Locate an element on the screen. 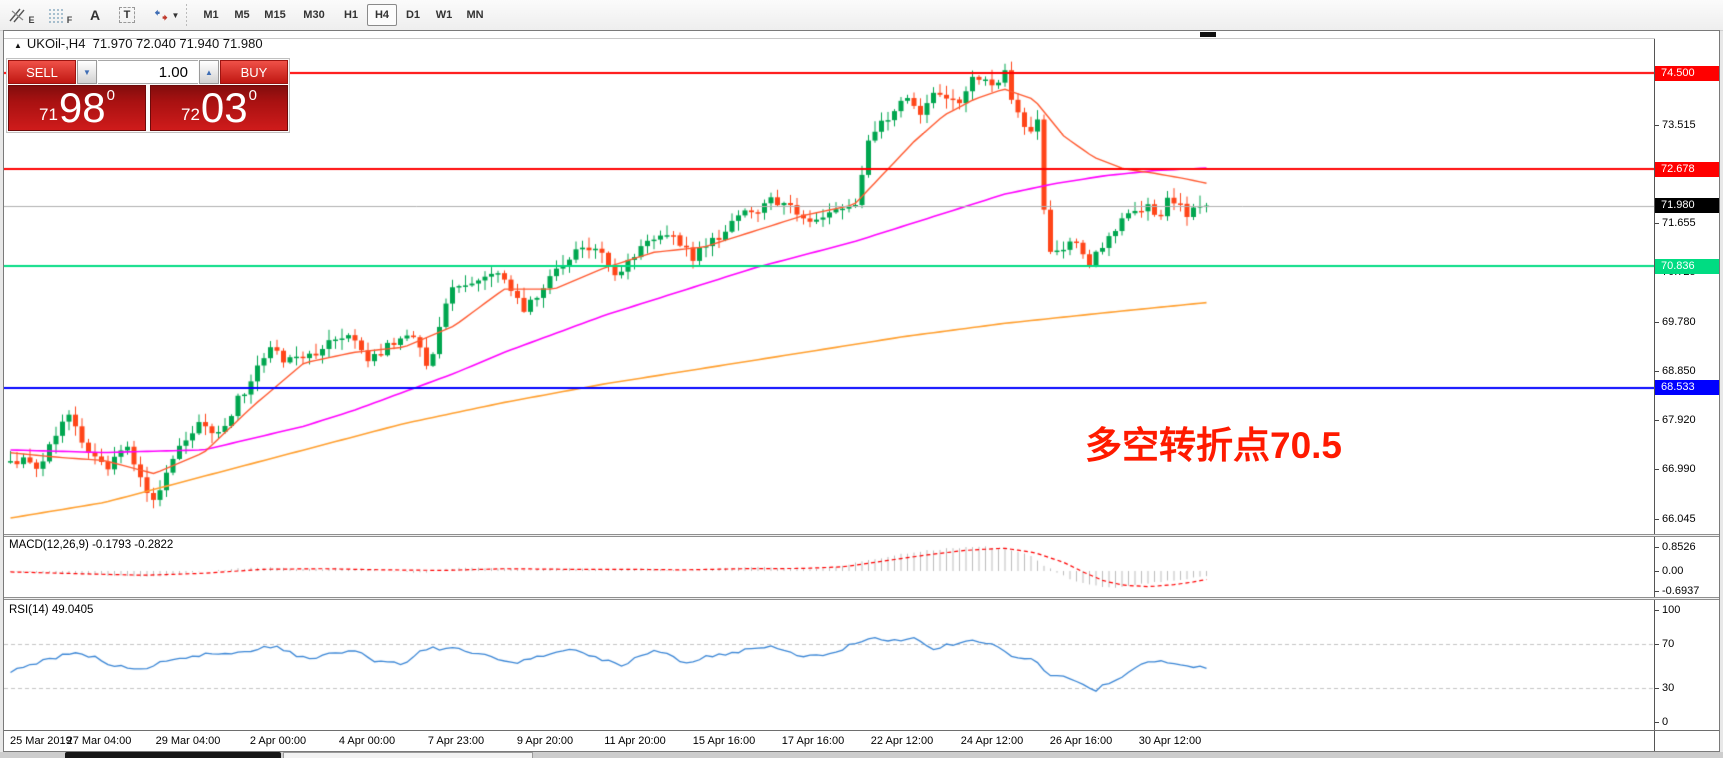  timeframe-h1: H1 is located at coordinates (351, 15).